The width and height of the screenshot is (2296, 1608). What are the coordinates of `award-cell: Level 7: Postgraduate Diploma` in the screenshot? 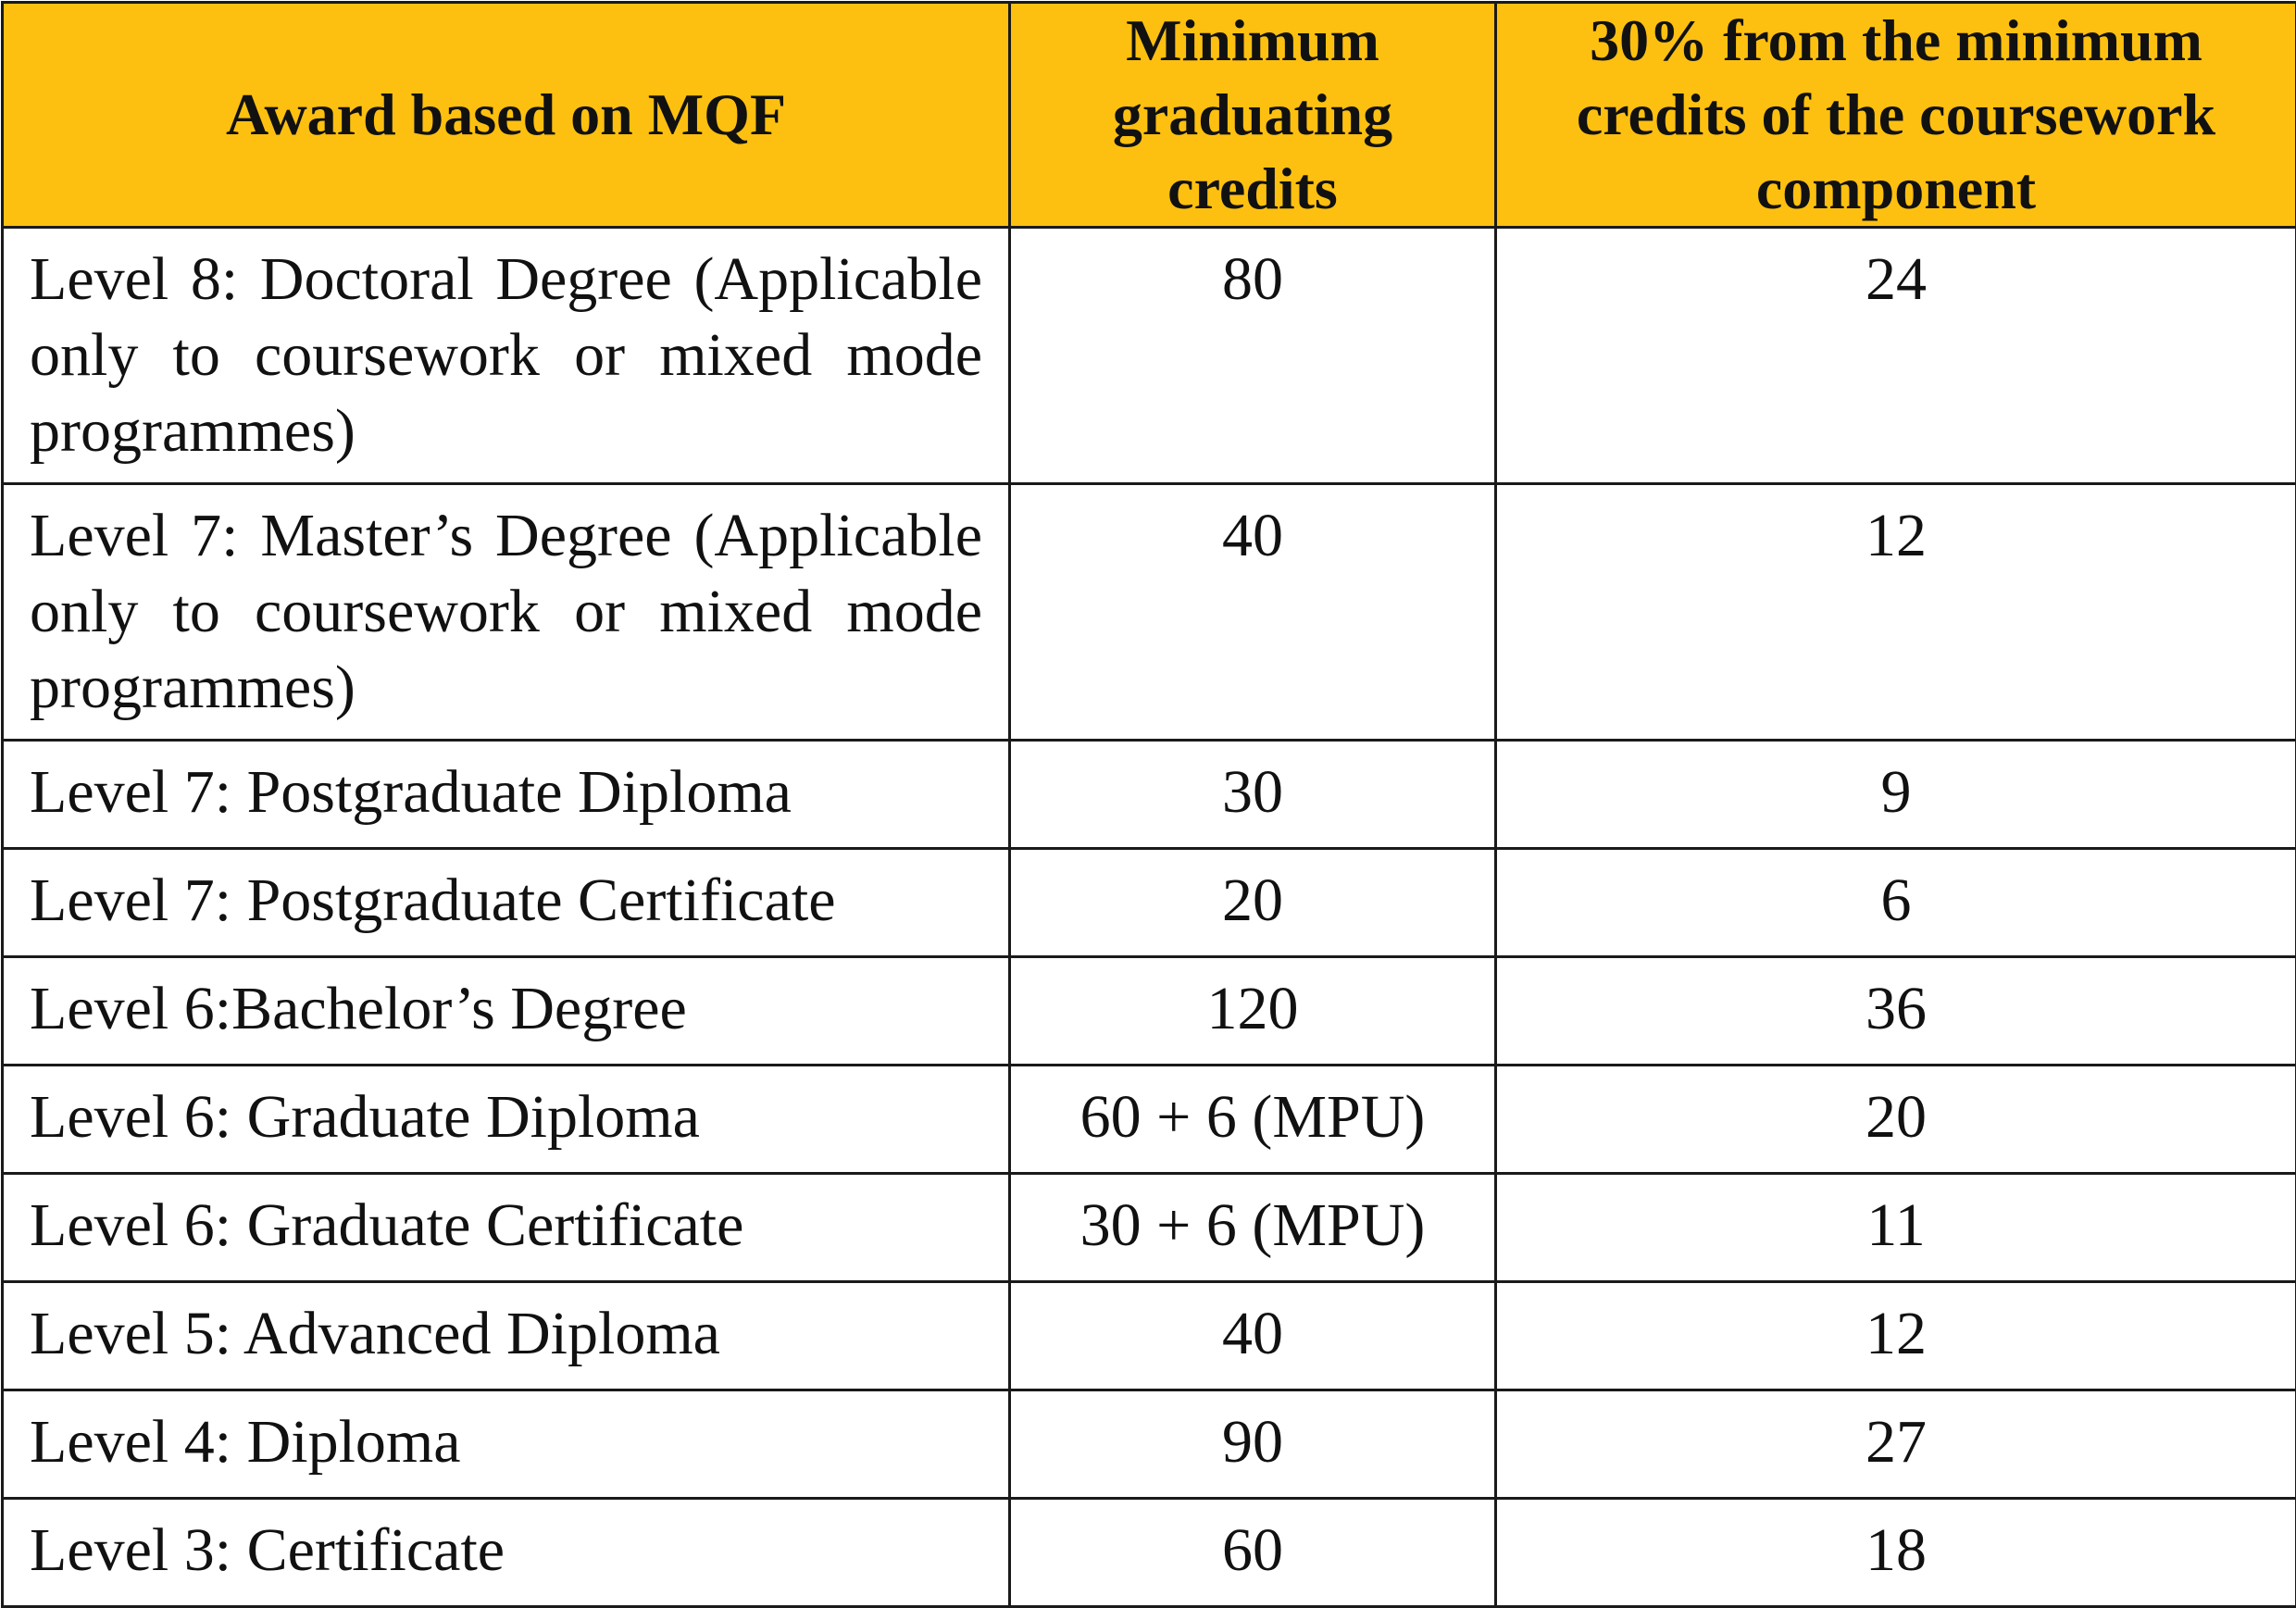 It's located at (506, 795).